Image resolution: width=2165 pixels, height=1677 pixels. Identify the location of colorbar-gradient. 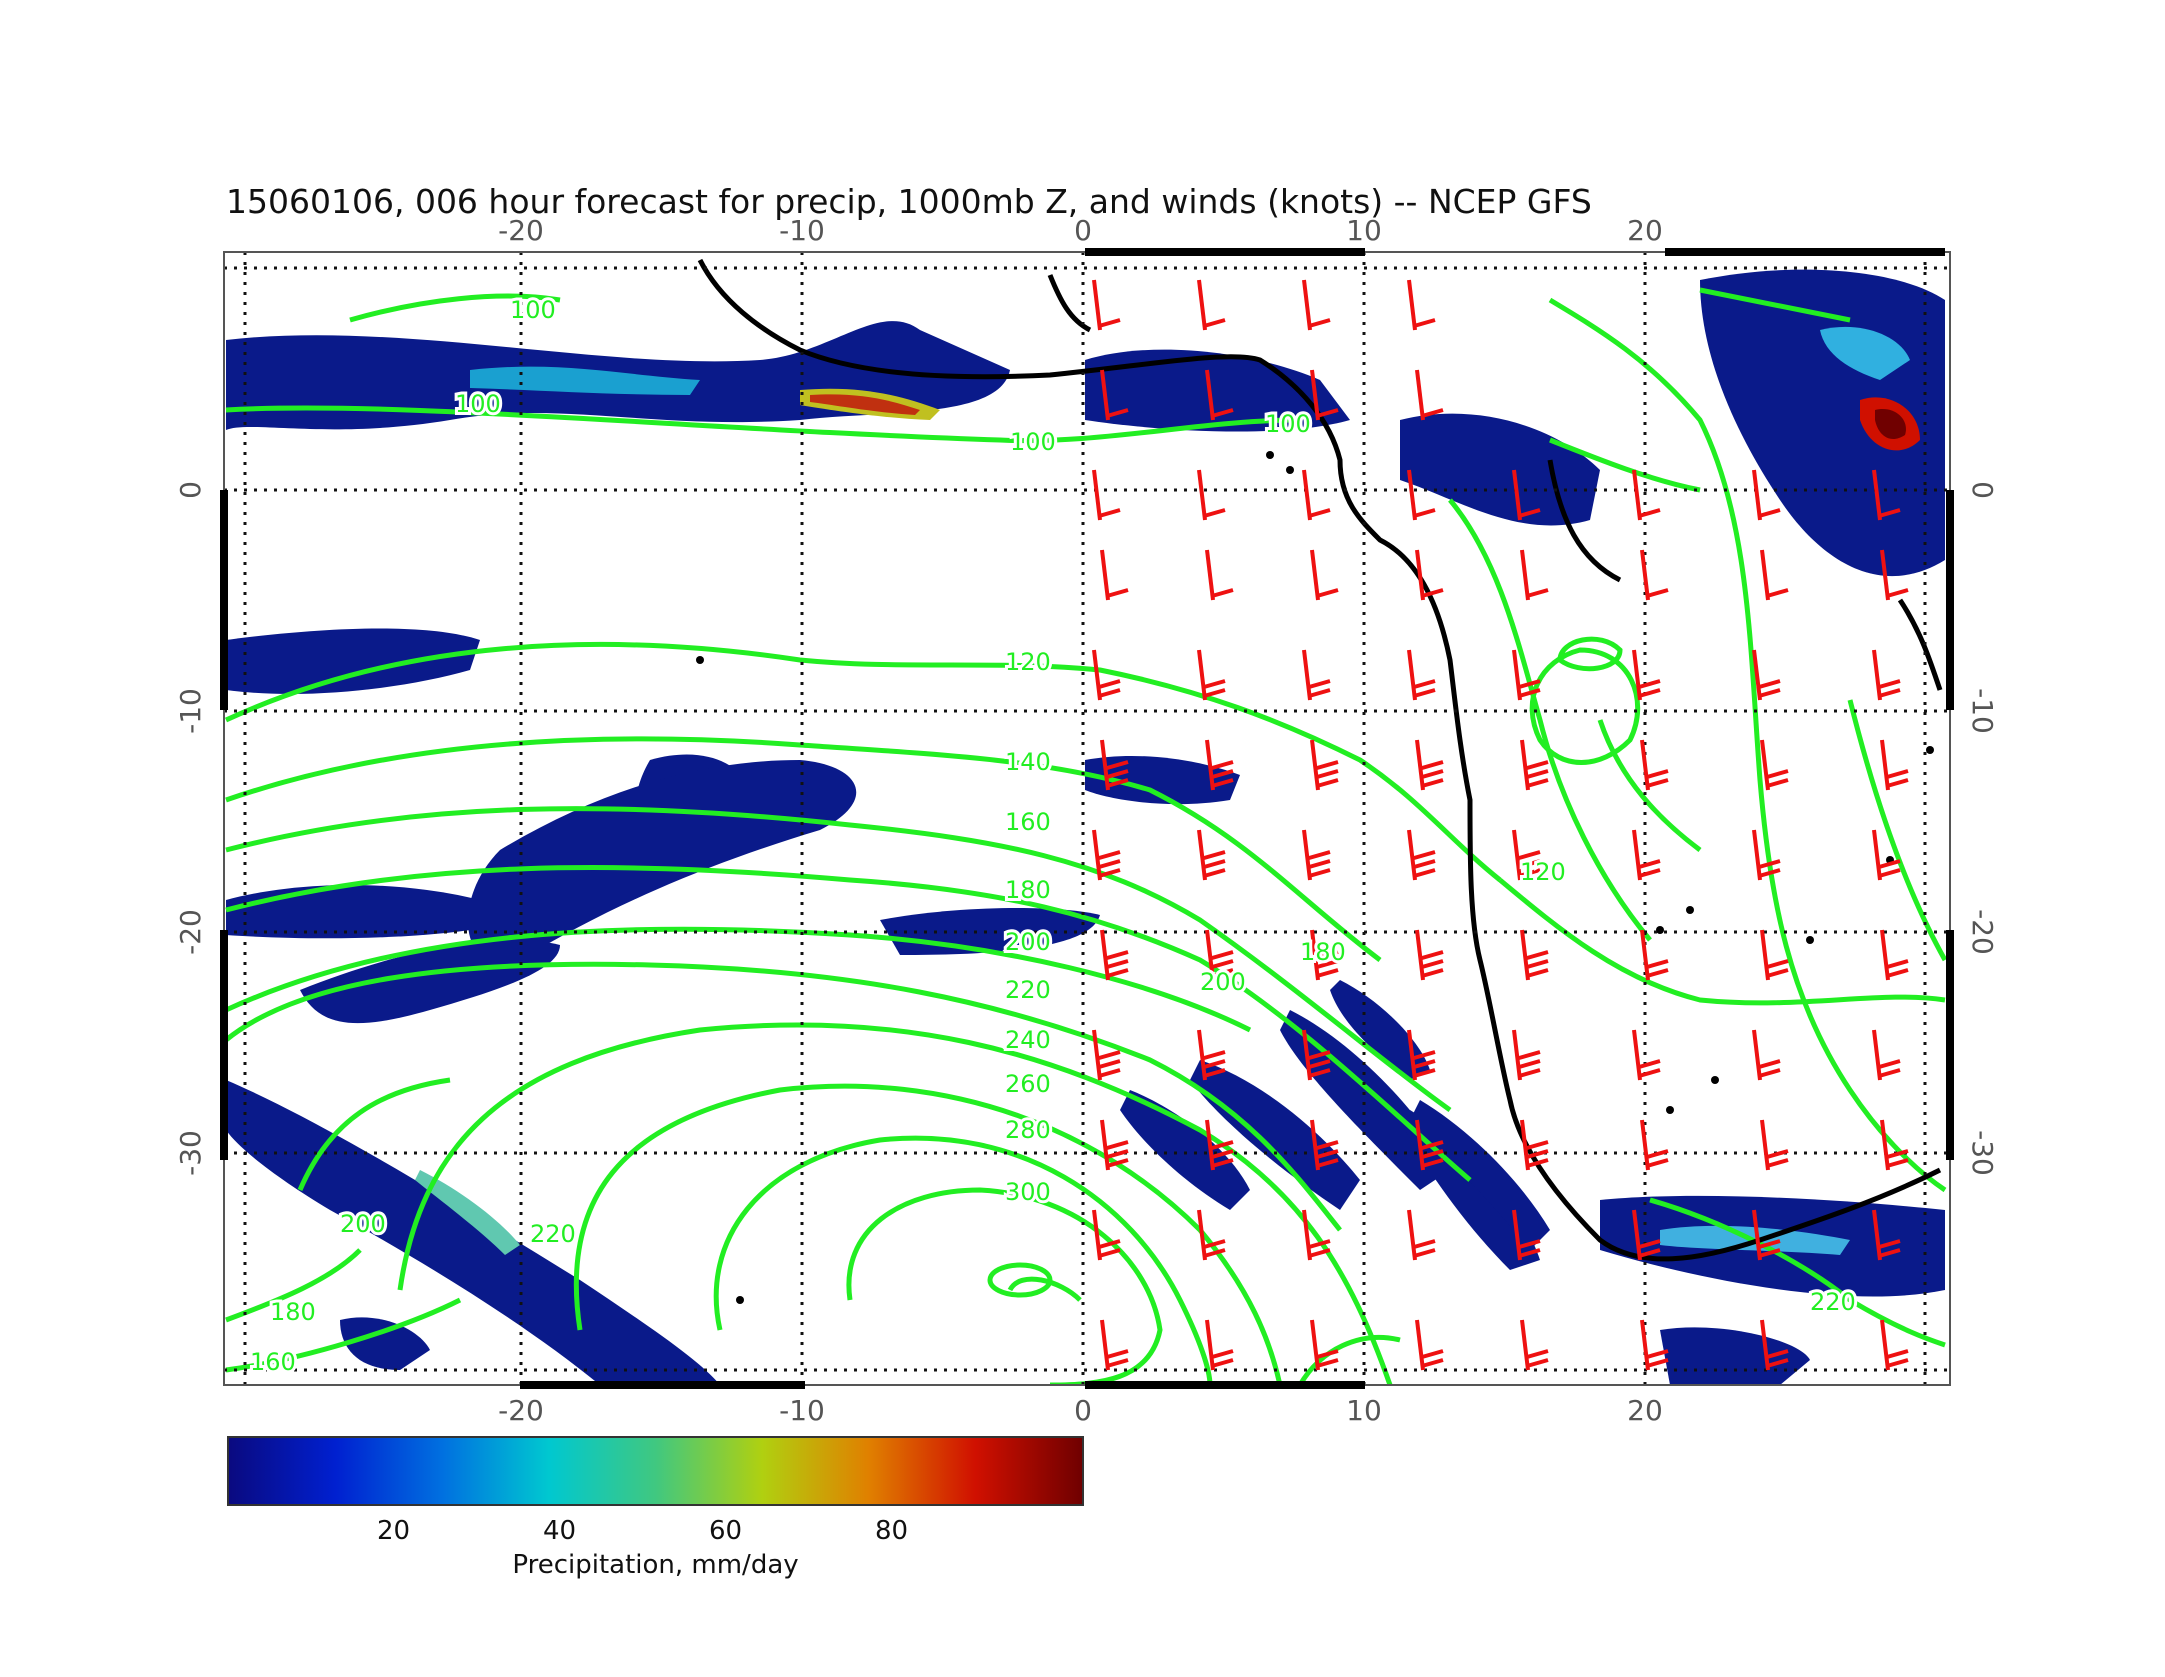
(655, 1471).